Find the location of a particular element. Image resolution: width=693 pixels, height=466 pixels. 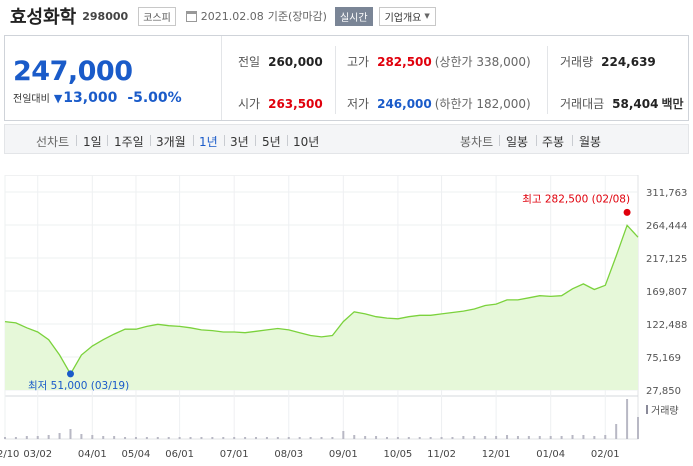

max-label: 최고 282,500 (02/08) is located at coordinates (576, 199).